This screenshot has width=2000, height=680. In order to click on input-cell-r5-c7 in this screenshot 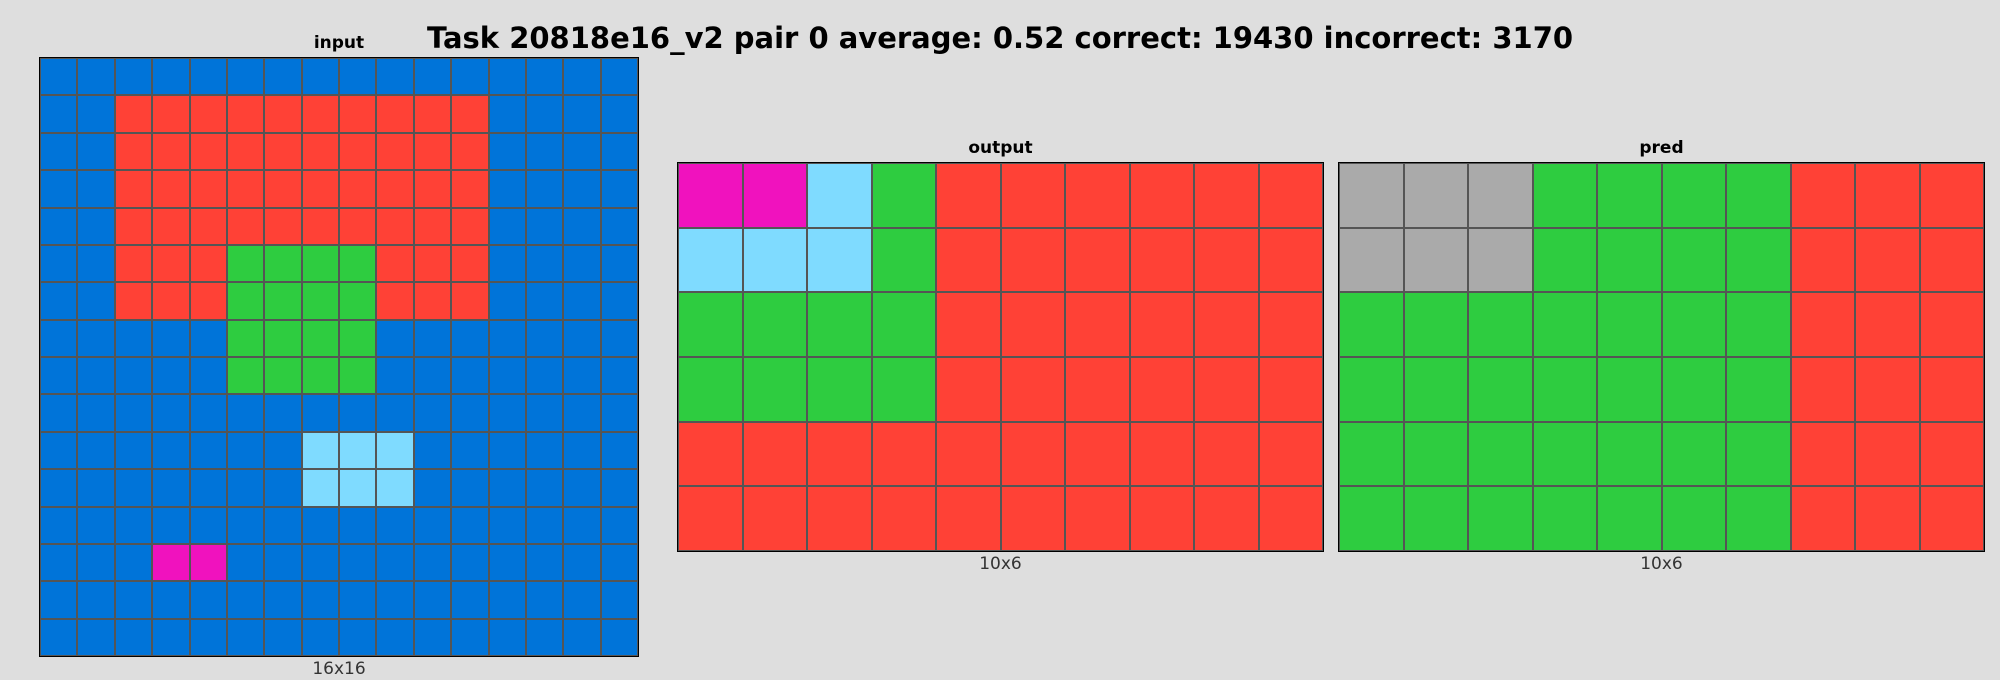, I will do `click(320, 263)`.